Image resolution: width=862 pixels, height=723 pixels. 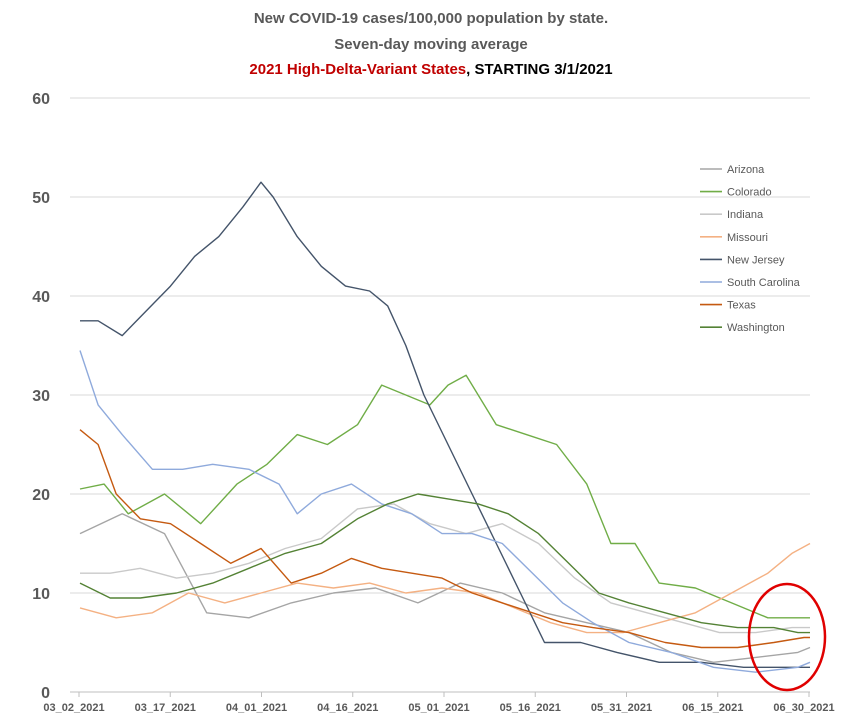 What do you see at coordinates (712, 708) in the screenshot?
I see `x-tick-label: 06_15_2021` at bounding box center [712, 708].